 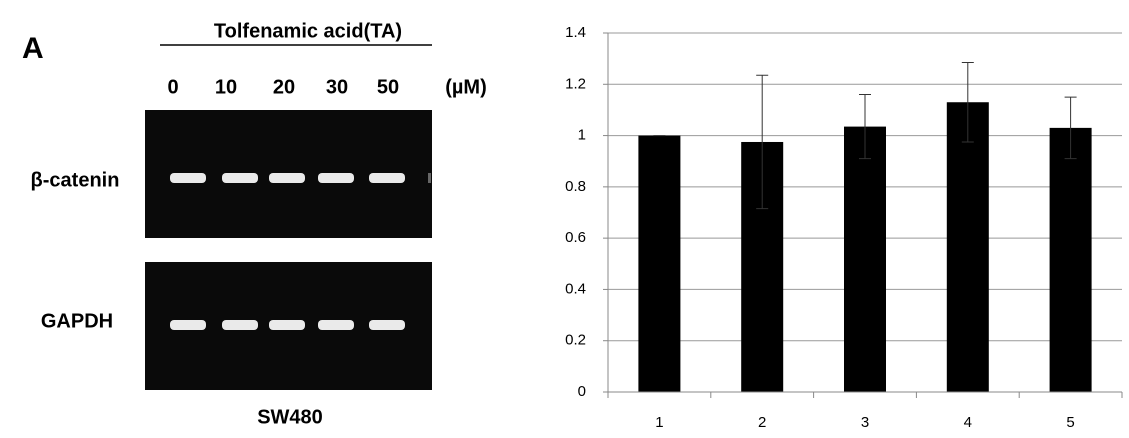 I want to click on x-tick-label: 4, so click(x=968, y=422).